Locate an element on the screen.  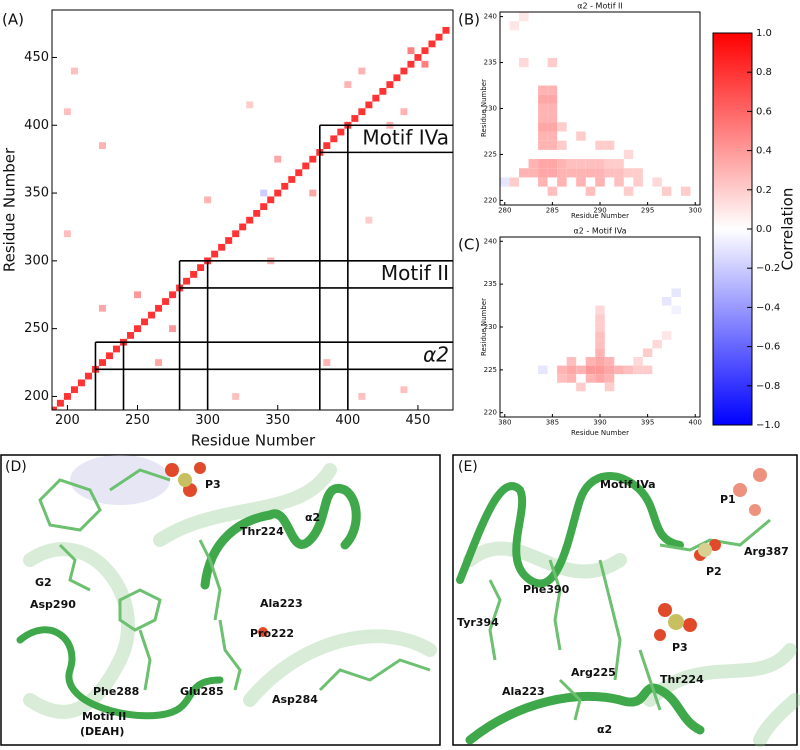
panel-title: α2 - Motif IVa is located at coordinates (600, 231).